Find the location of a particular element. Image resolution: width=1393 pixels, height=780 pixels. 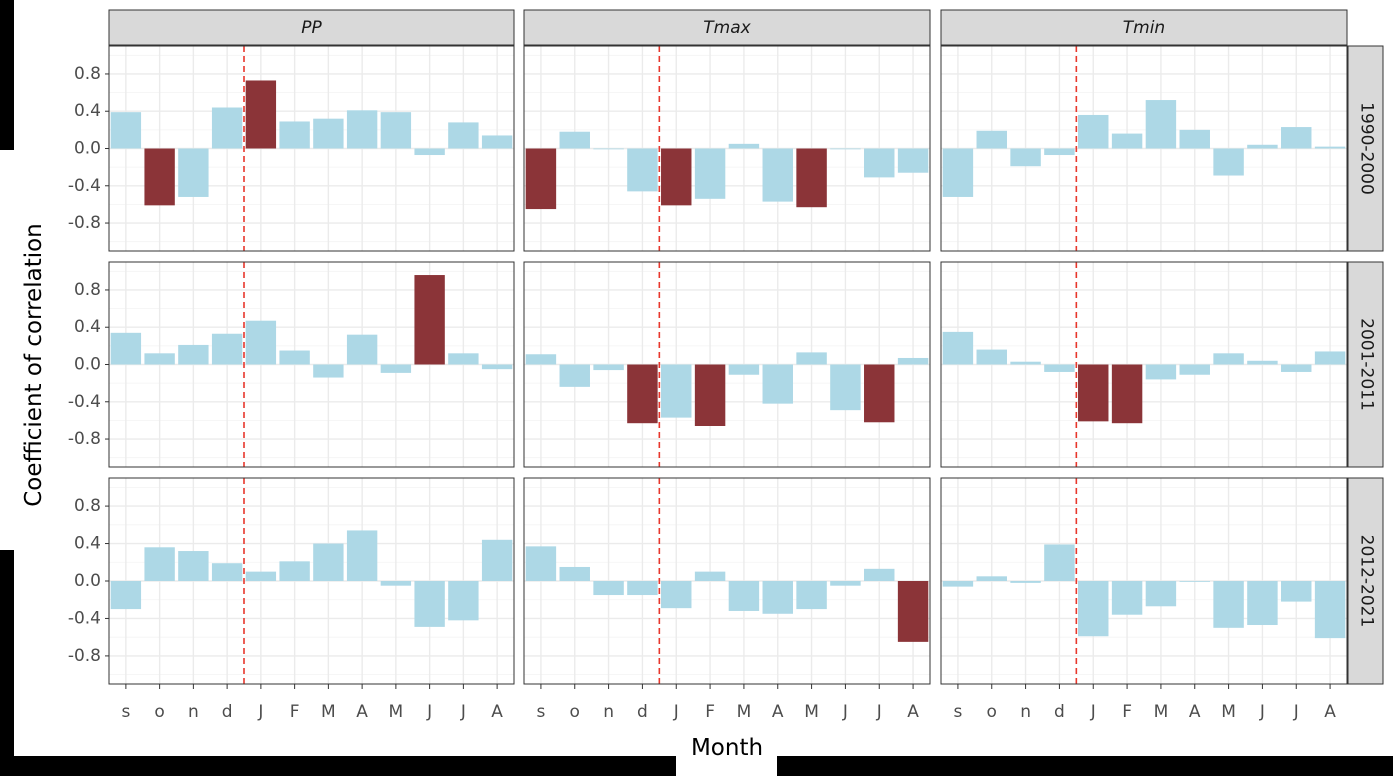

panel-Tmin-2012-2021 is located at coordinates (1144, 581).